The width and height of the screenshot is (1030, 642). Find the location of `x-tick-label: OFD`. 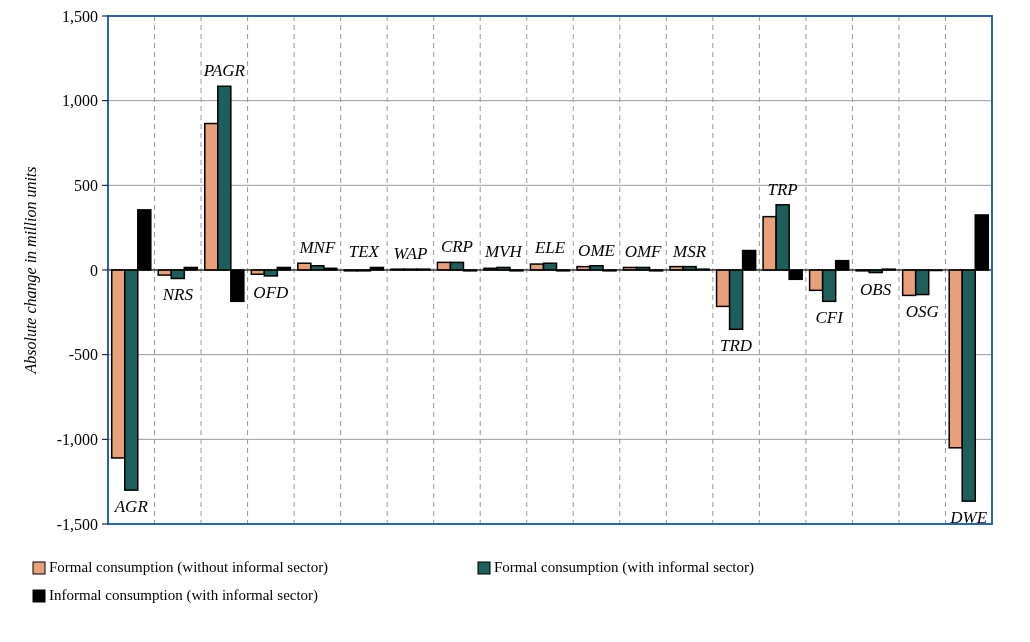

x-tick-label: OFD is located at coordinates (271, 292).